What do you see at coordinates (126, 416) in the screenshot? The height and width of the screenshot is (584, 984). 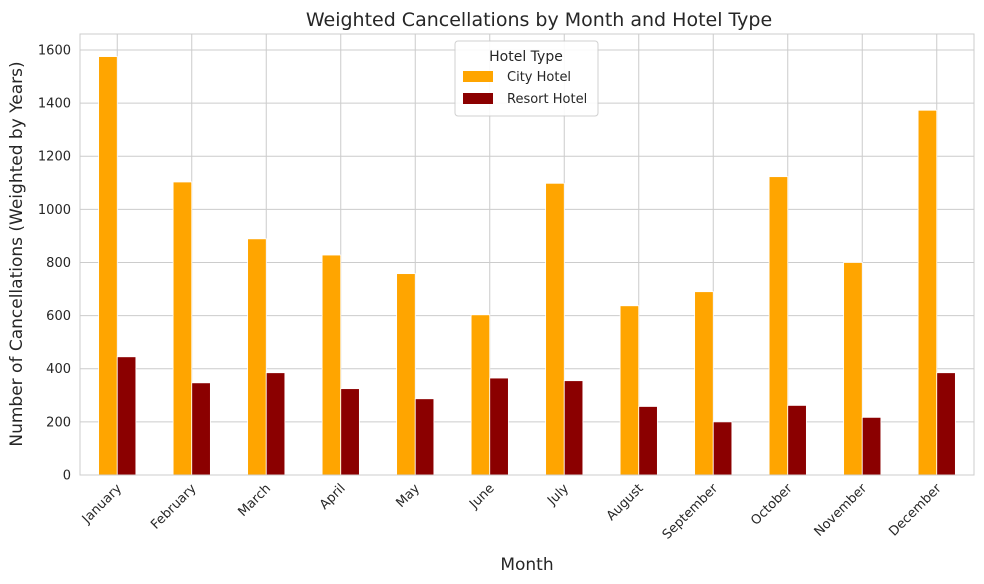 I see `resort-hotel-bar-january` at bounding box center [126, 416].